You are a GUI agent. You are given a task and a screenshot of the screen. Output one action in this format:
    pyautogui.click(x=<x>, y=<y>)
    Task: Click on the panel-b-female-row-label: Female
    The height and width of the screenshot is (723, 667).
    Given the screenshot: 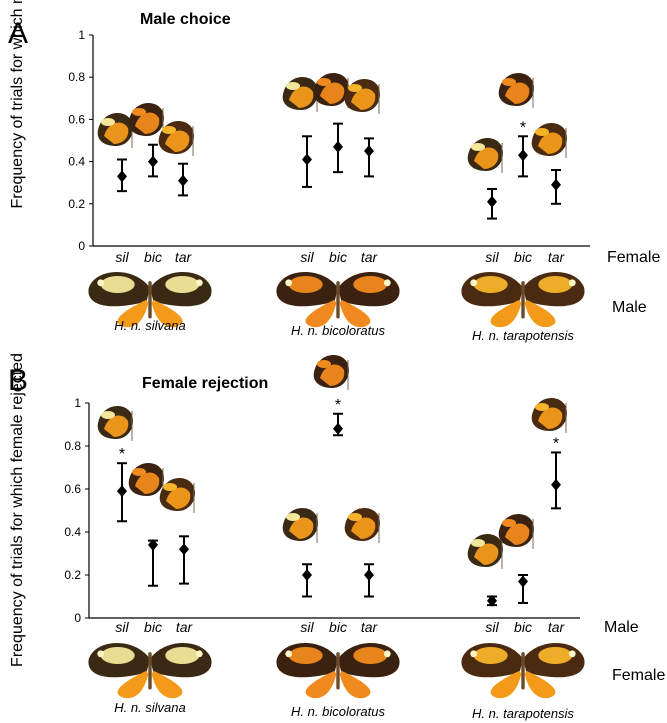 What is the action you would take?
    pyautogui.click(x=638, y=675)
    